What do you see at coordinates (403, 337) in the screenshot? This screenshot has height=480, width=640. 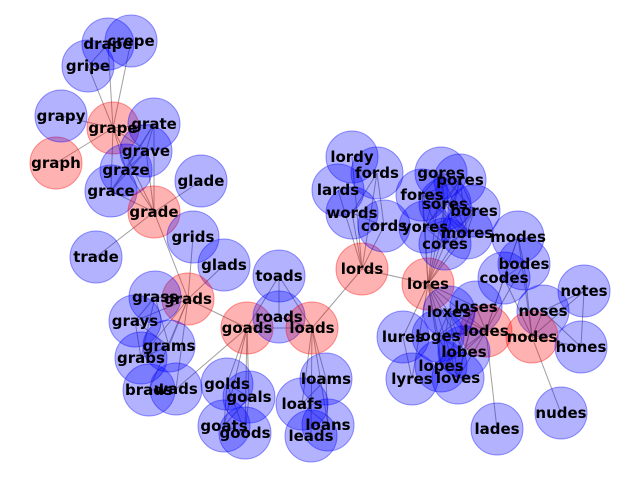 I see `node-label-lures: lures` at bounding box center [403, 337].